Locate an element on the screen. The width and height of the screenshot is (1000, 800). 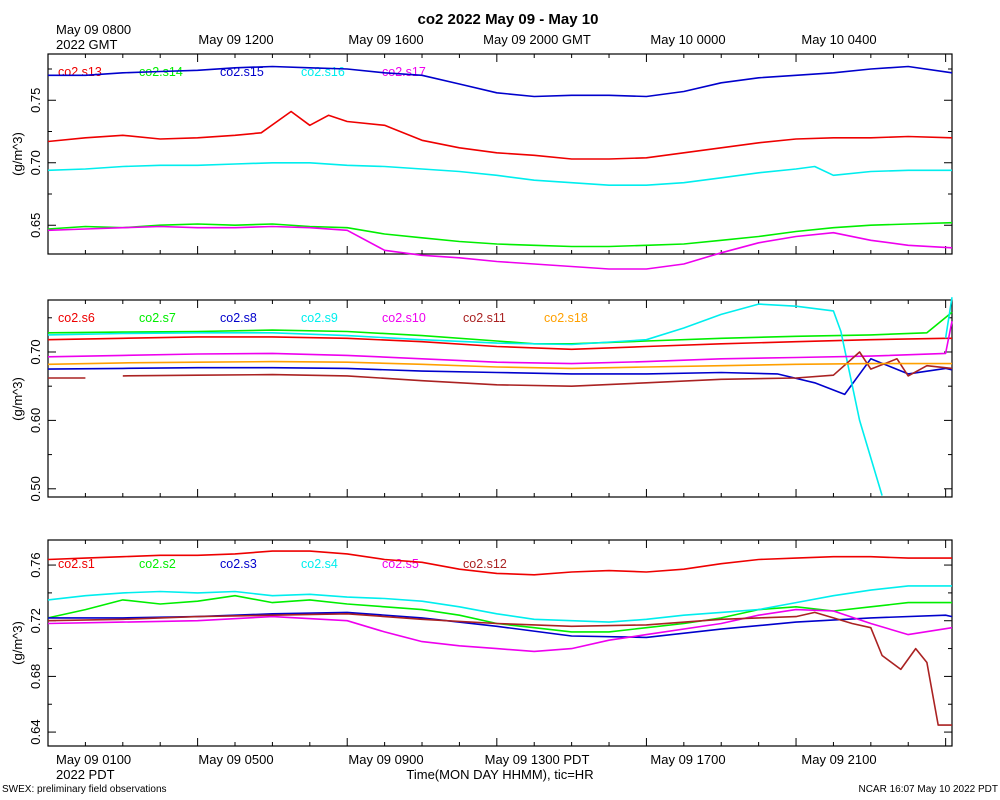
series-line-co2-s3 is located at coordinates (500, 625).